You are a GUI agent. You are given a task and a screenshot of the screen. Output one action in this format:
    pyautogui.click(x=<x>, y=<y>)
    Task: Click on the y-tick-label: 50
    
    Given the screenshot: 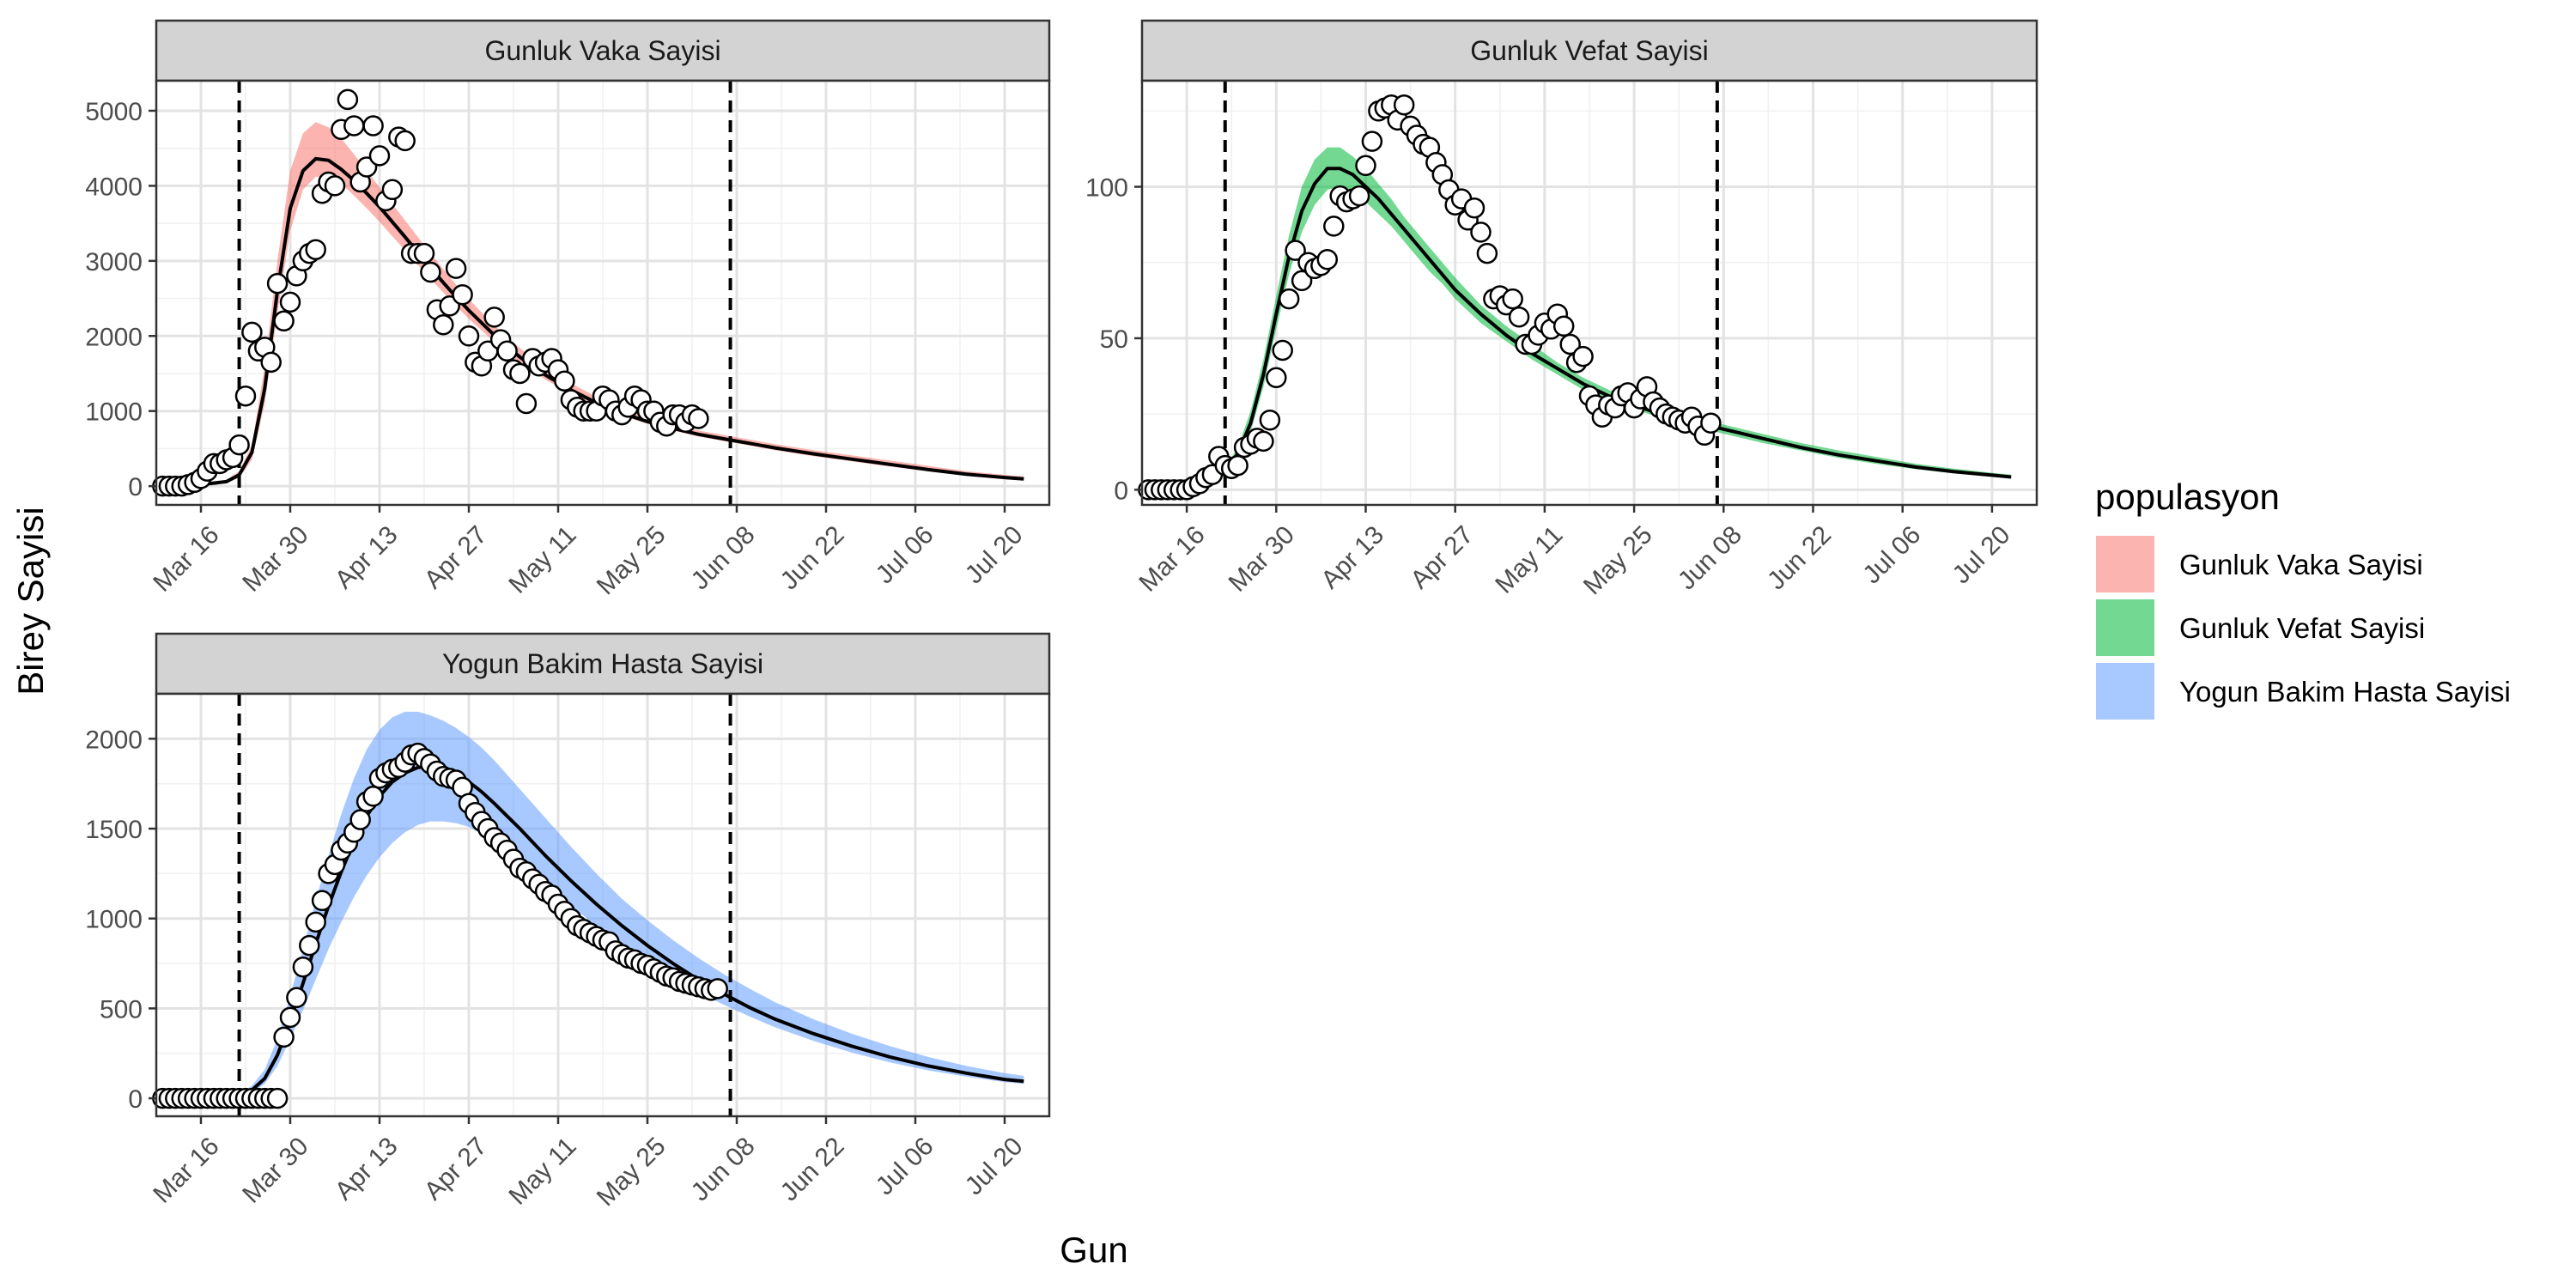 What is the action you would take?
    pyautogui.click(x=1114, y=339)
    